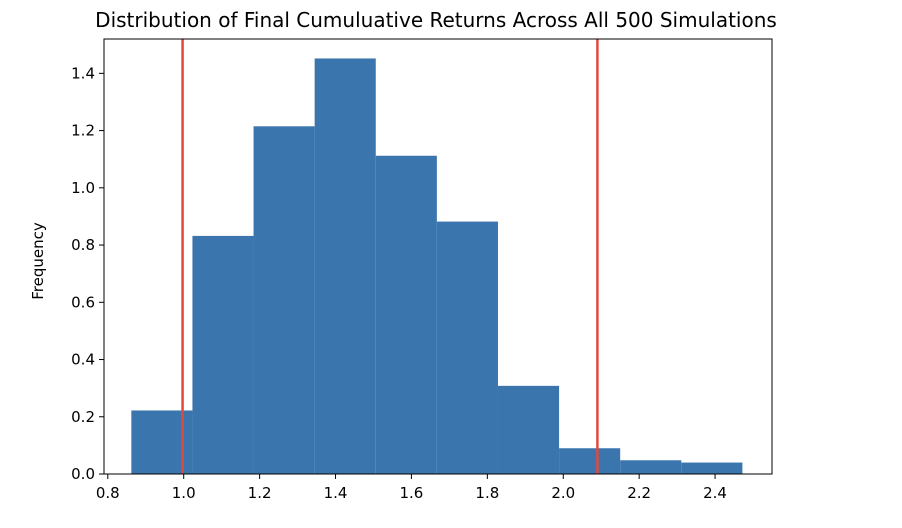 This screenshot has height=528, width=902. I want to click on y-tick-label: 1.4, so click(83, 73).